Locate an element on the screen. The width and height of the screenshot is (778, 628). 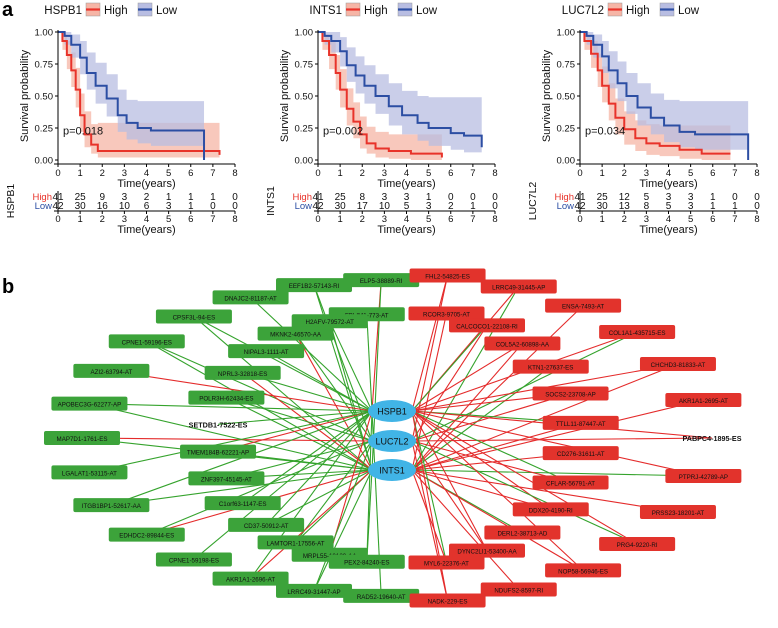
node-right-label: AKR1A1-2695-AT is located at coordinates (703, 401).